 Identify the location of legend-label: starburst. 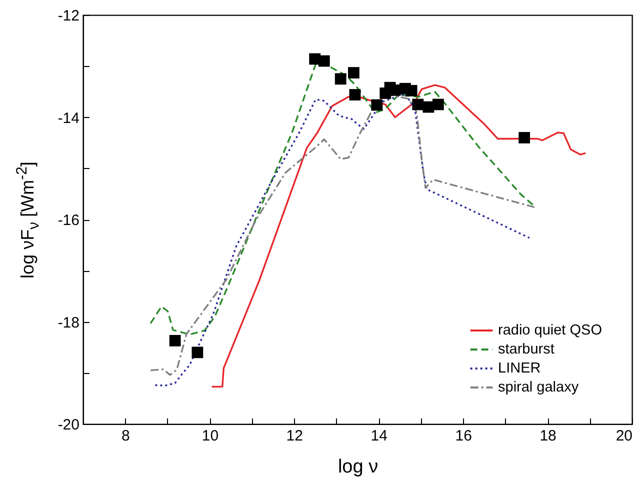
(526, 350).